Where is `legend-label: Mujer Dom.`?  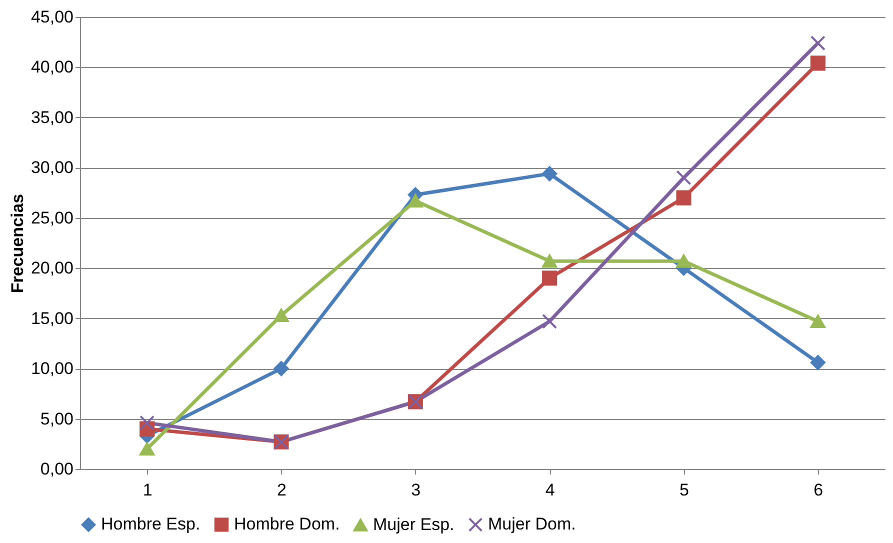 legend-label: Mujer Dom. is located at coordinates (532, 524).